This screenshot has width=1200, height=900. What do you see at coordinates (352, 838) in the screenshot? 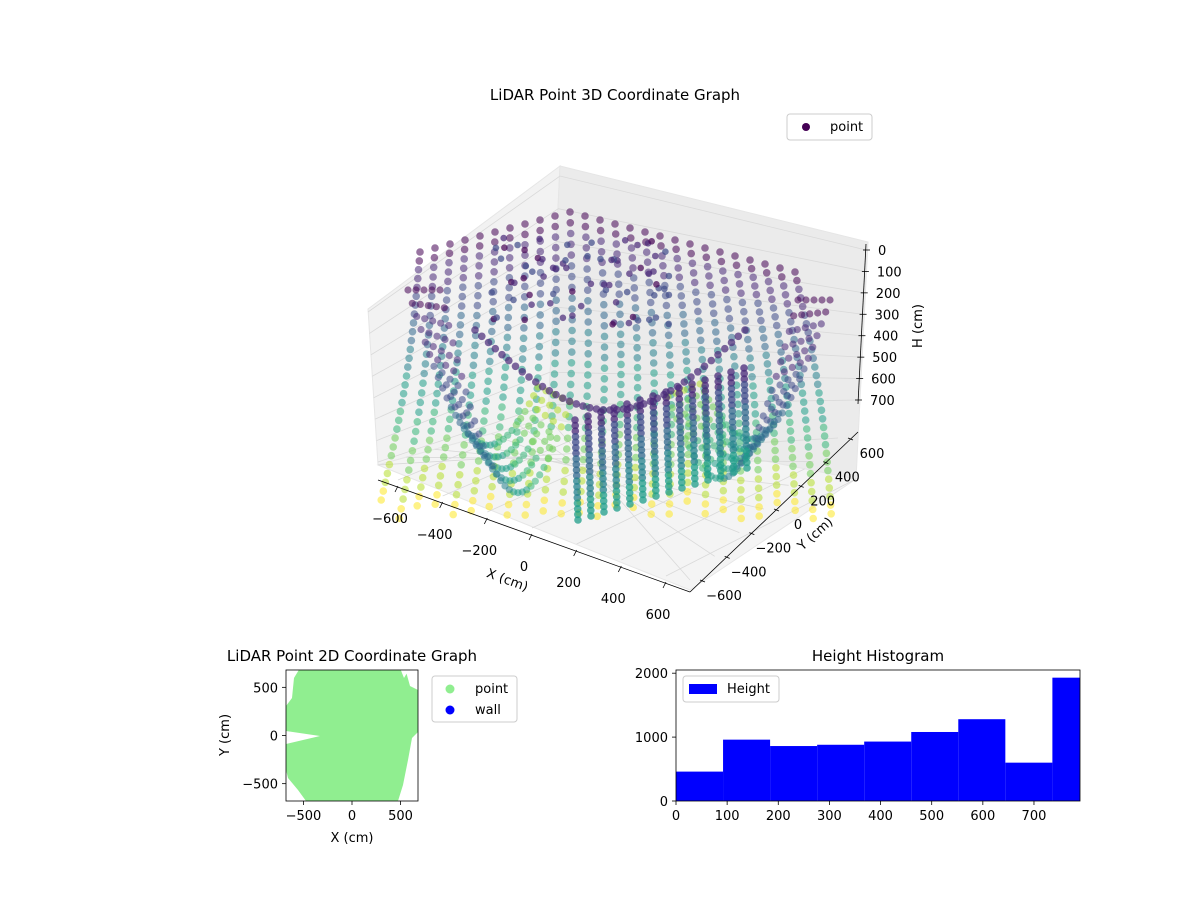
I see `plot2d-xlabel: X (cm)` at bounding box center [352, 838].